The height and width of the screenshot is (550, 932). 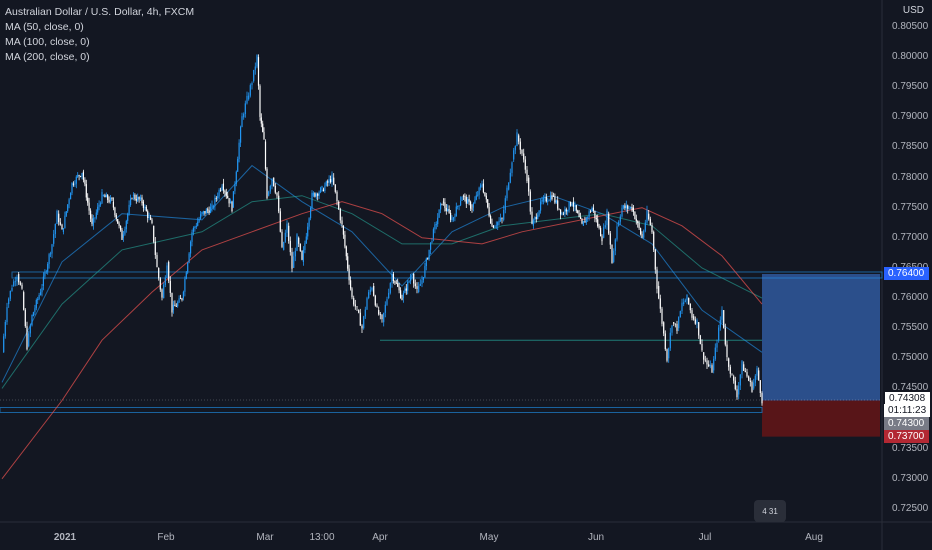 What do you see at coordinates (910, 117) in the screenshot?
I see `price-tick-label: 0.79000` at bounding box center [910, 117].